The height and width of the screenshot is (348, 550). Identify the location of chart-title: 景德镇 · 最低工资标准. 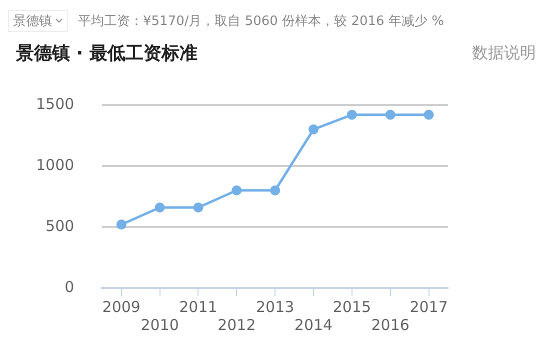
(107, 53).